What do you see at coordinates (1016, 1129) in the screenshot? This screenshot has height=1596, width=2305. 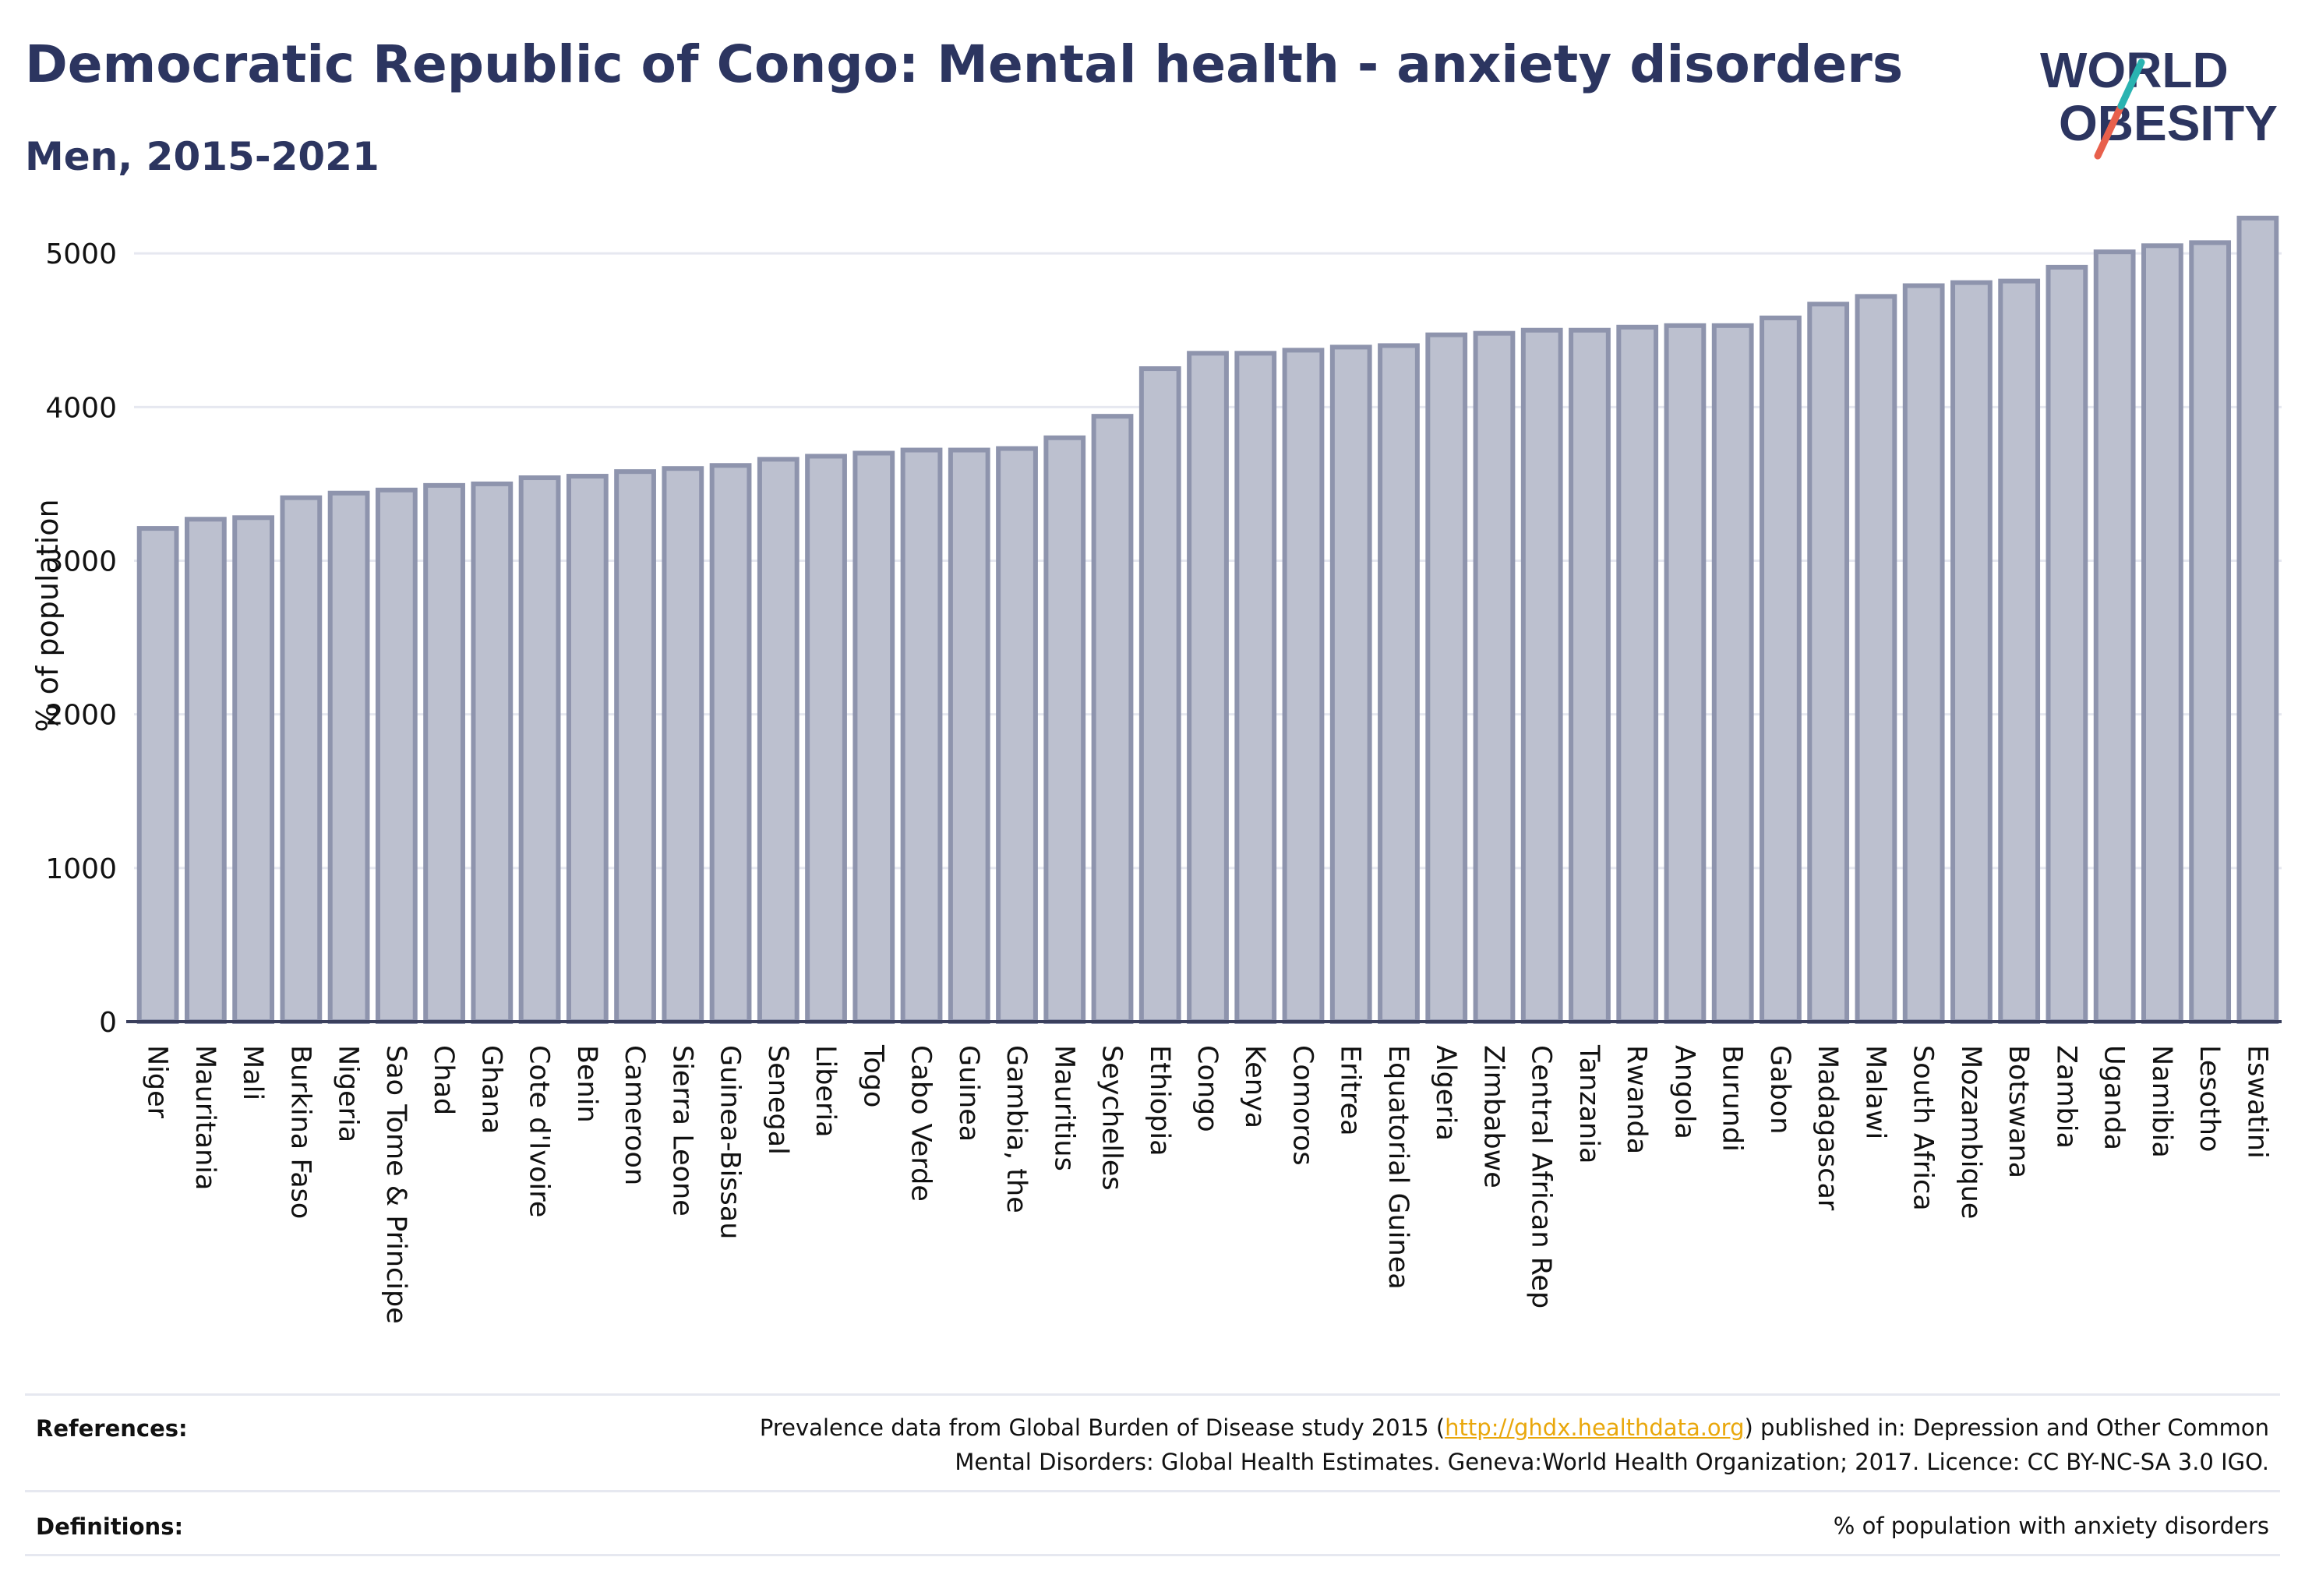 I see `x-tick-label: Gambia, the` at bounding box center [1016, 1129].